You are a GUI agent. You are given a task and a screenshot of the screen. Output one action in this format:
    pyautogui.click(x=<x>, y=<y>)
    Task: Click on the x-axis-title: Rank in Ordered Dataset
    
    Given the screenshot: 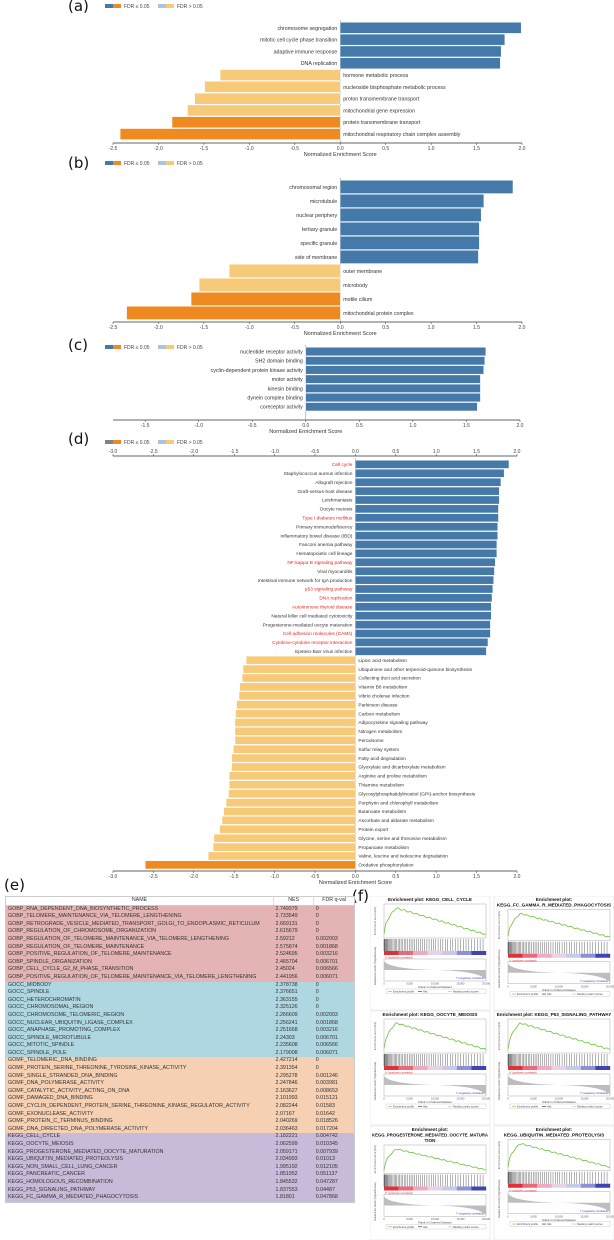 What is the action you would take?
    pyautogui.click(x=434, y=1102)
    